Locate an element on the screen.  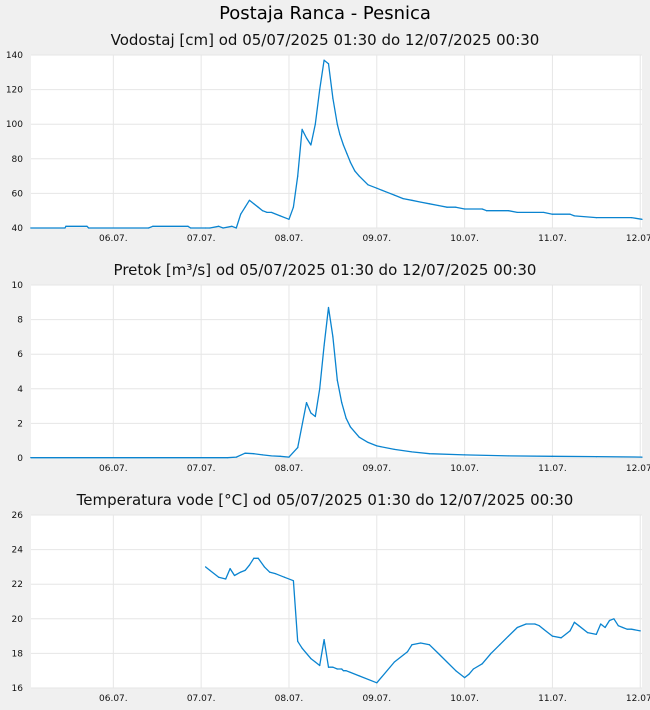
x-tick-label: 06.07. is located at coordinates (113, 699).